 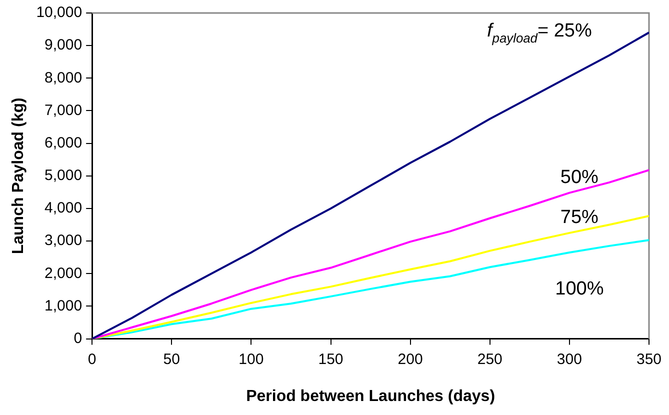 I want to click on y-tick-label: 9,000, so click(x=63, y=45).